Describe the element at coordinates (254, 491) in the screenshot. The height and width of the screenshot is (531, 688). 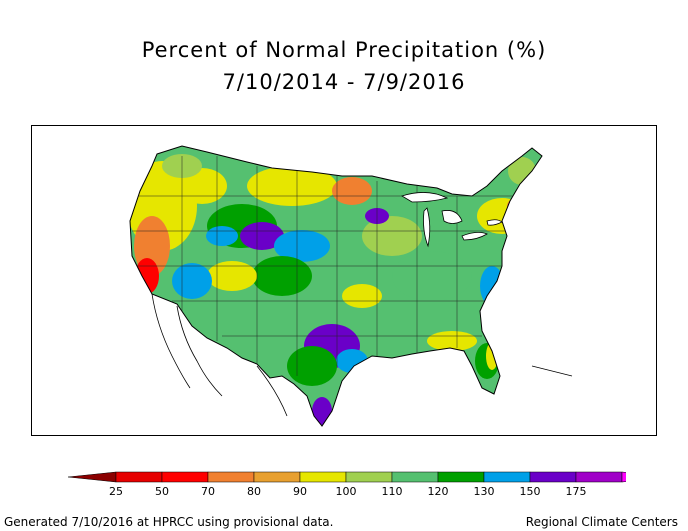
I see `legend-tick-label: 80` at that location.